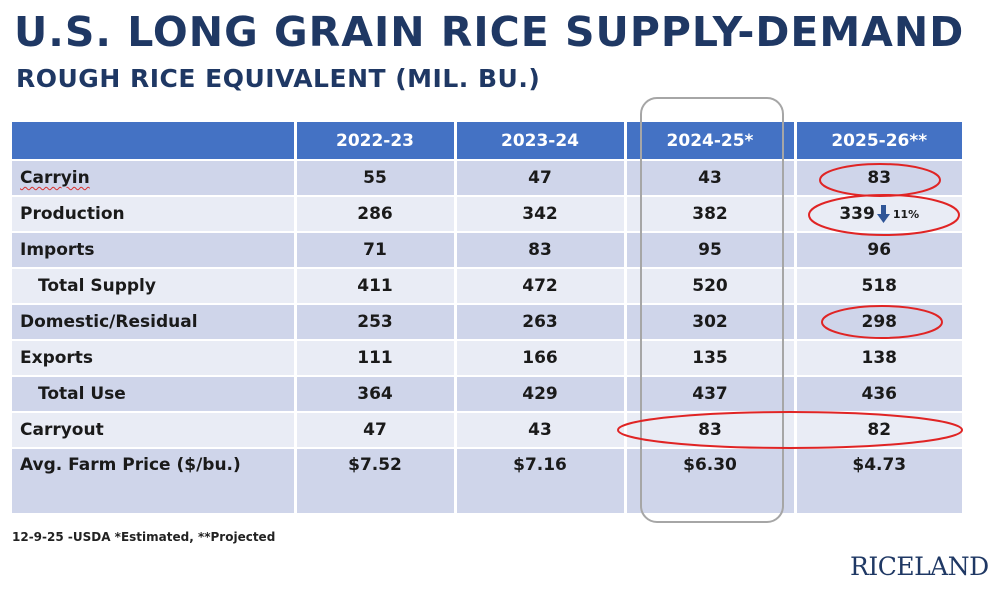 This screenshot has height=596, width=1000. What do you see at coordinates (883, 214) in the screenshot?
I see `arrow-down-icon` at bounding box center [883, 214].